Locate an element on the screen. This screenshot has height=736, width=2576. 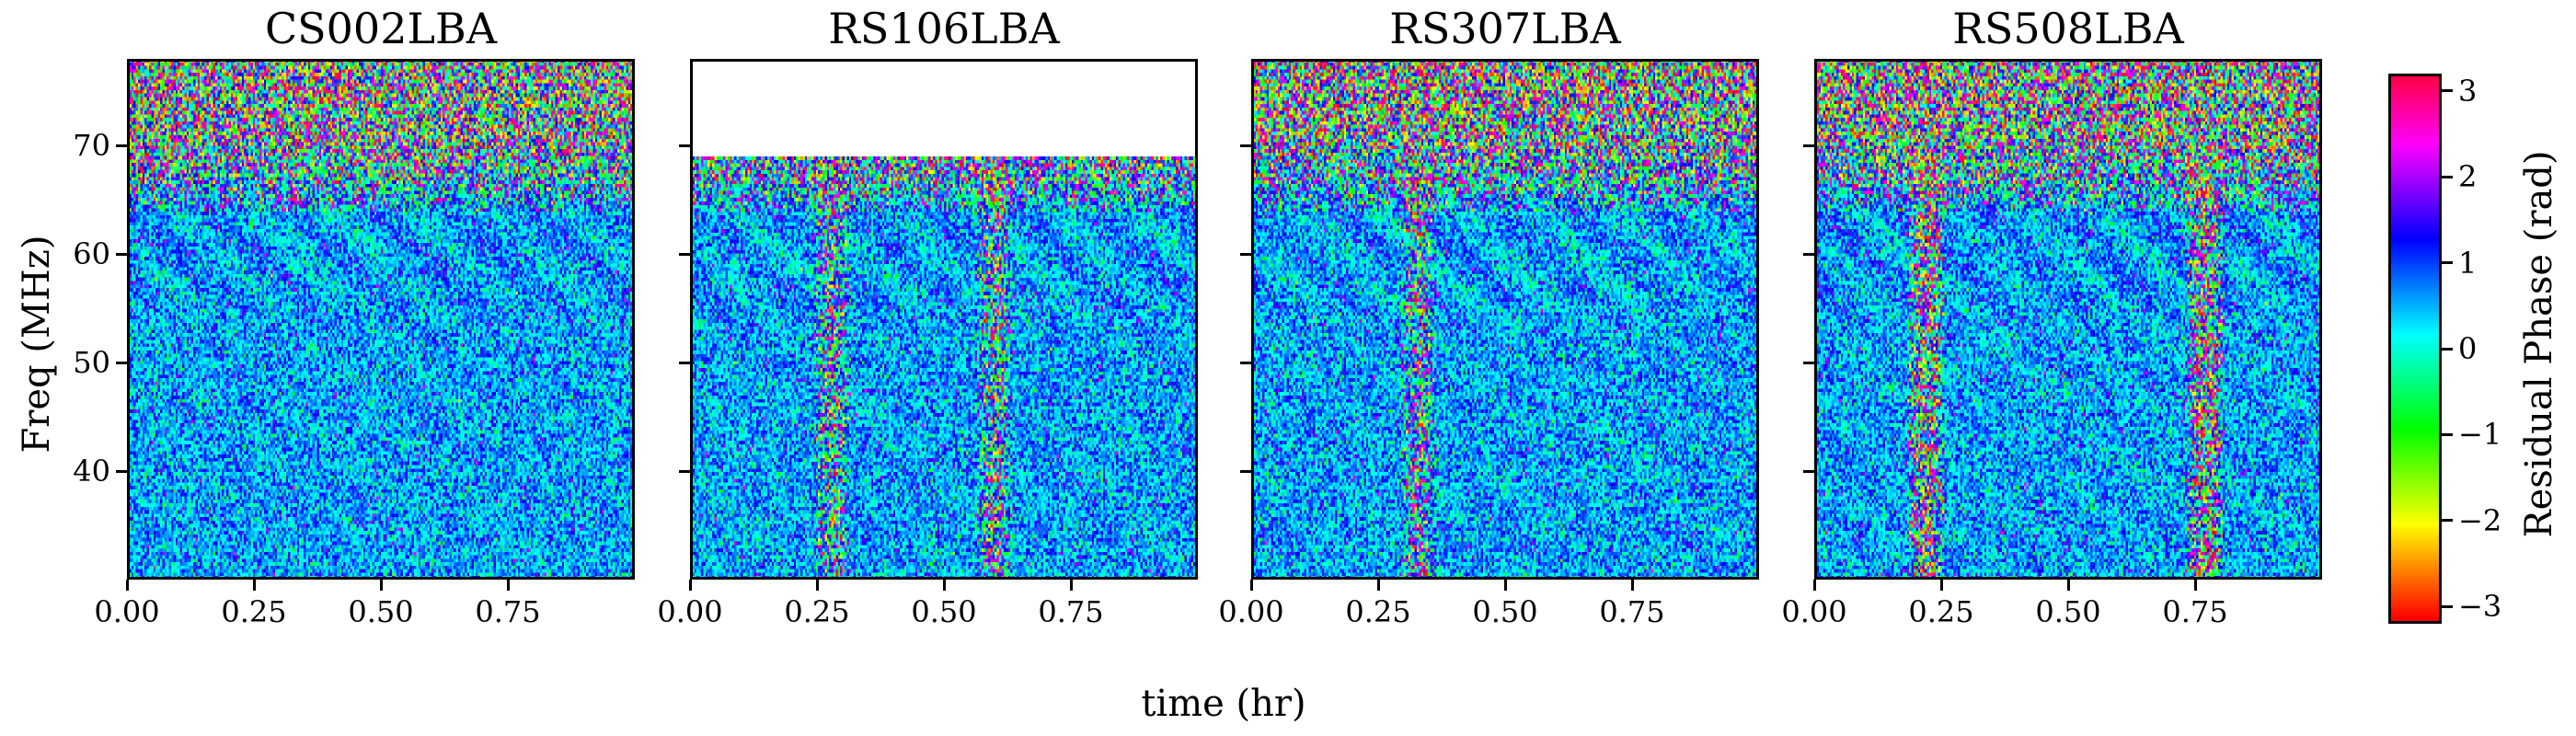
colorbar-tick-label: 3 is located at coordinates (2468, 91).